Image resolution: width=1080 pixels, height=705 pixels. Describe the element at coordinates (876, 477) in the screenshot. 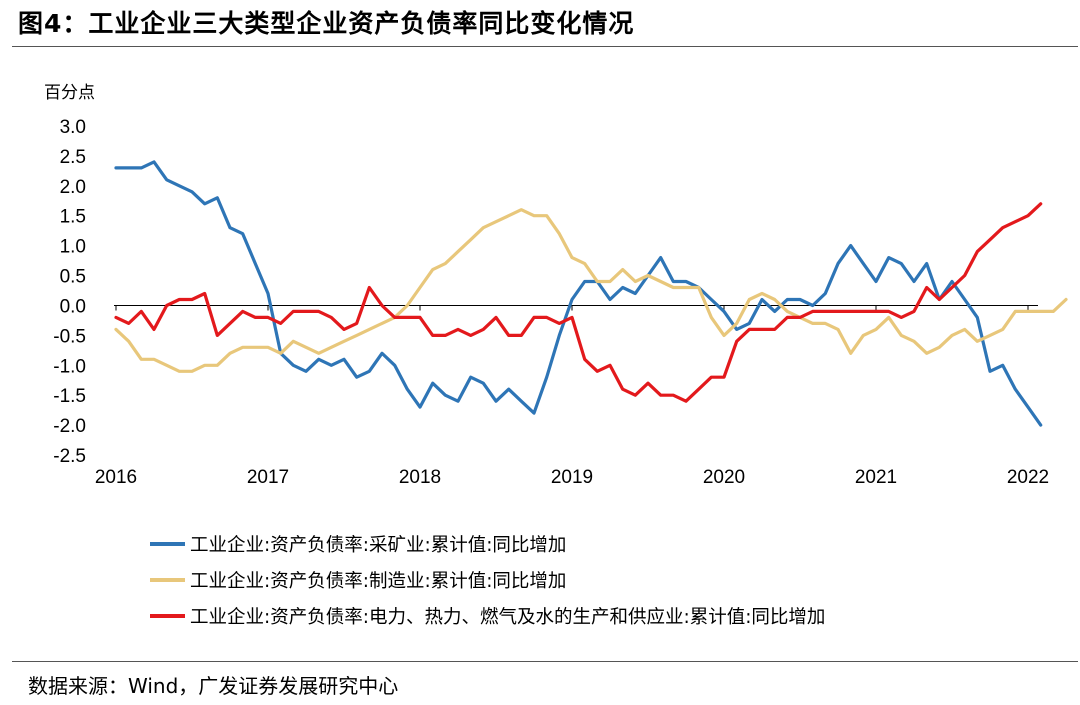

I see `x-tick-label: 2021` at that location.